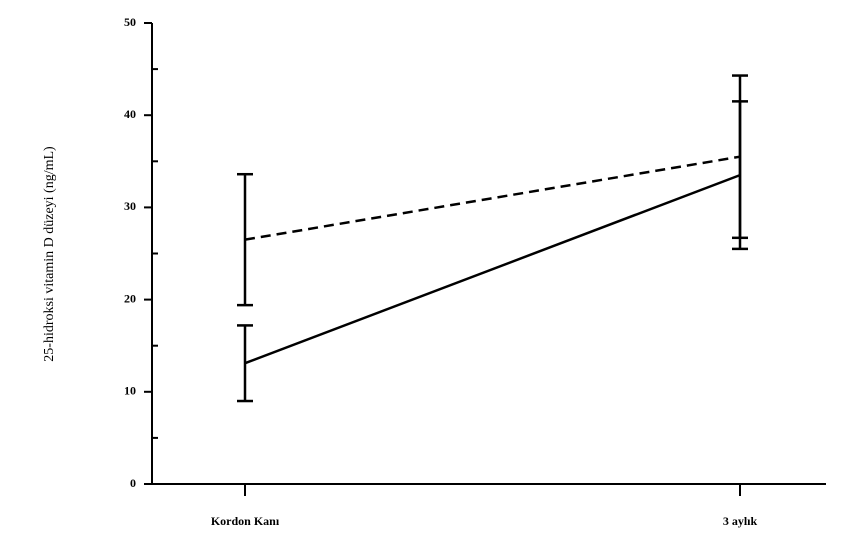  Describe the element at coordinates (130, 206) in the screenshot. I see `y-tick-label: 30` at that location.